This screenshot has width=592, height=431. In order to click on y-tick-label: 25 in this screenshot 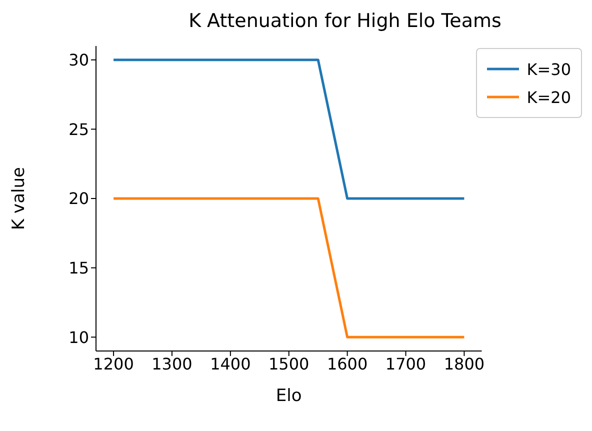, I will do `click(78, 129)`.